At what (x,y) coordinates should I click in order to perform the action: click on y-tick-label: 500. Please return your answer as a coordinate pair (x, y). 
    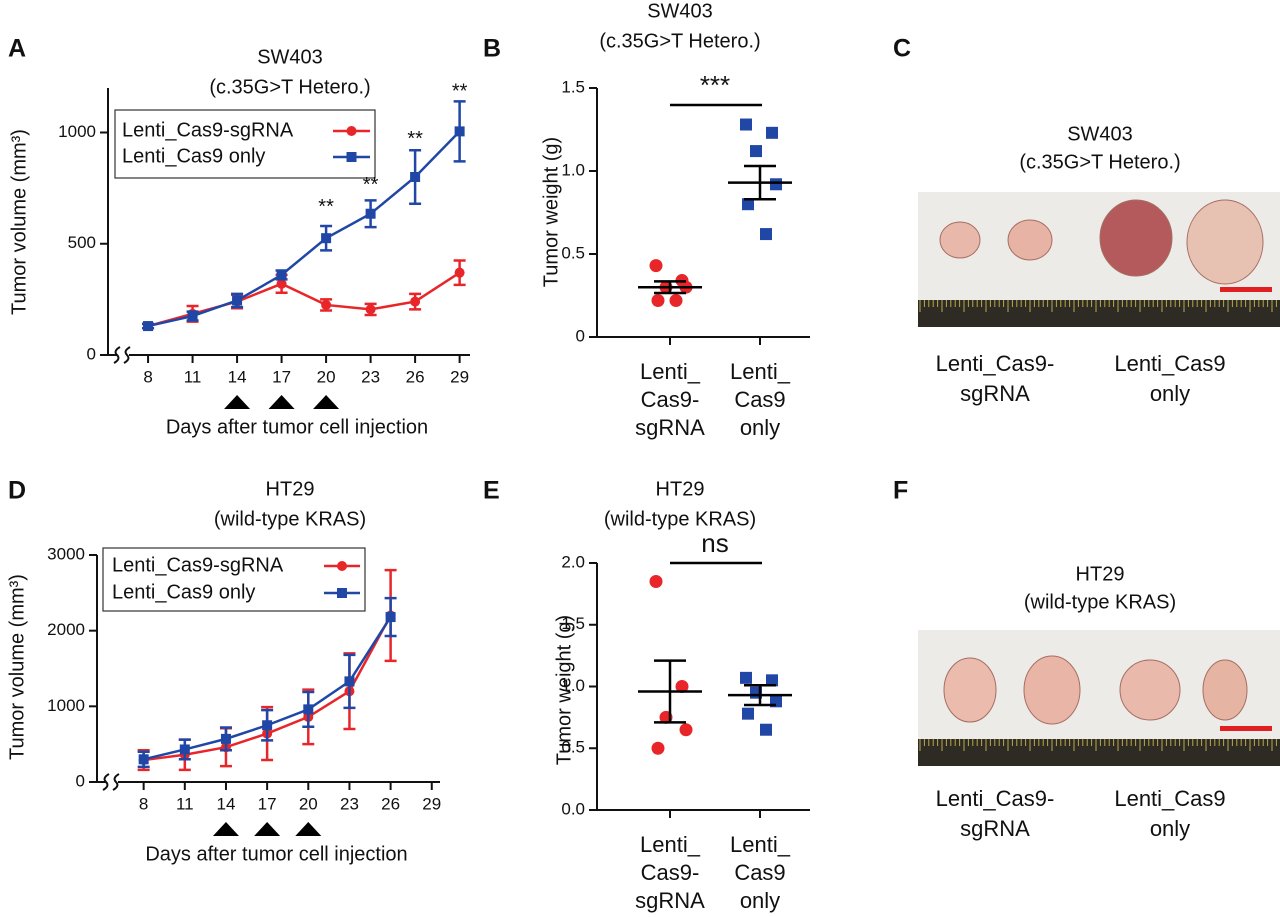
    Looking at the image, I should click on (82, 242).